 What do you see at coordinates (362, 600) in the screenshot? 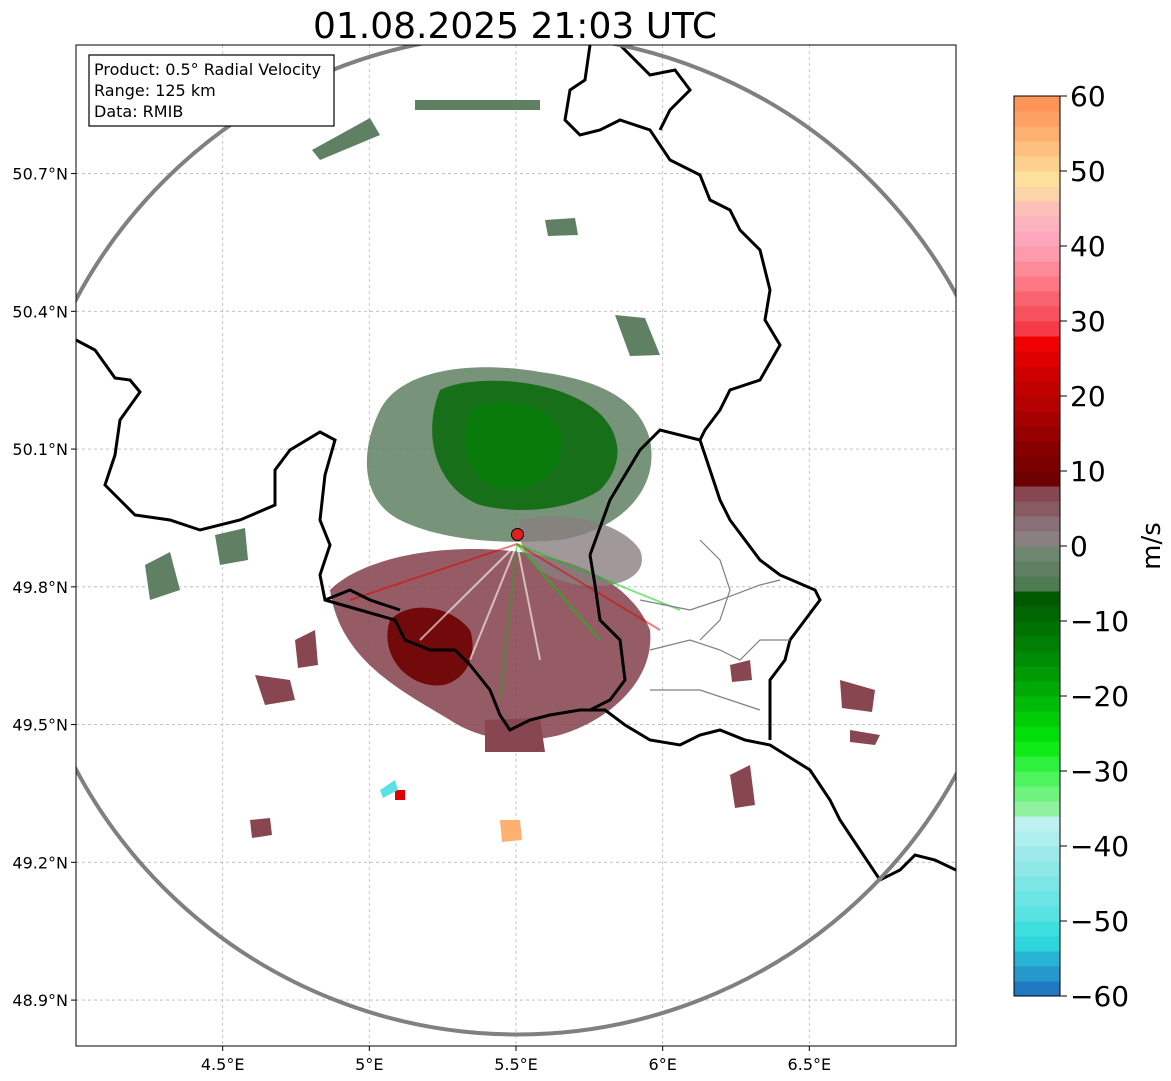
I see `border-lux-west` at bounding box center [362, 600].